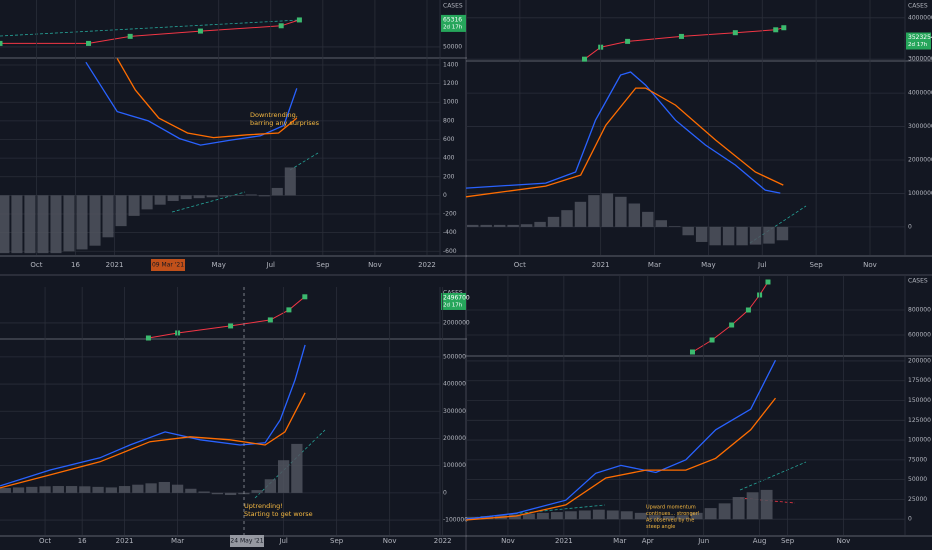 This screenshot has width=932, height=550. I want to click on y-tick-label: 4000000, so click(920, 93).